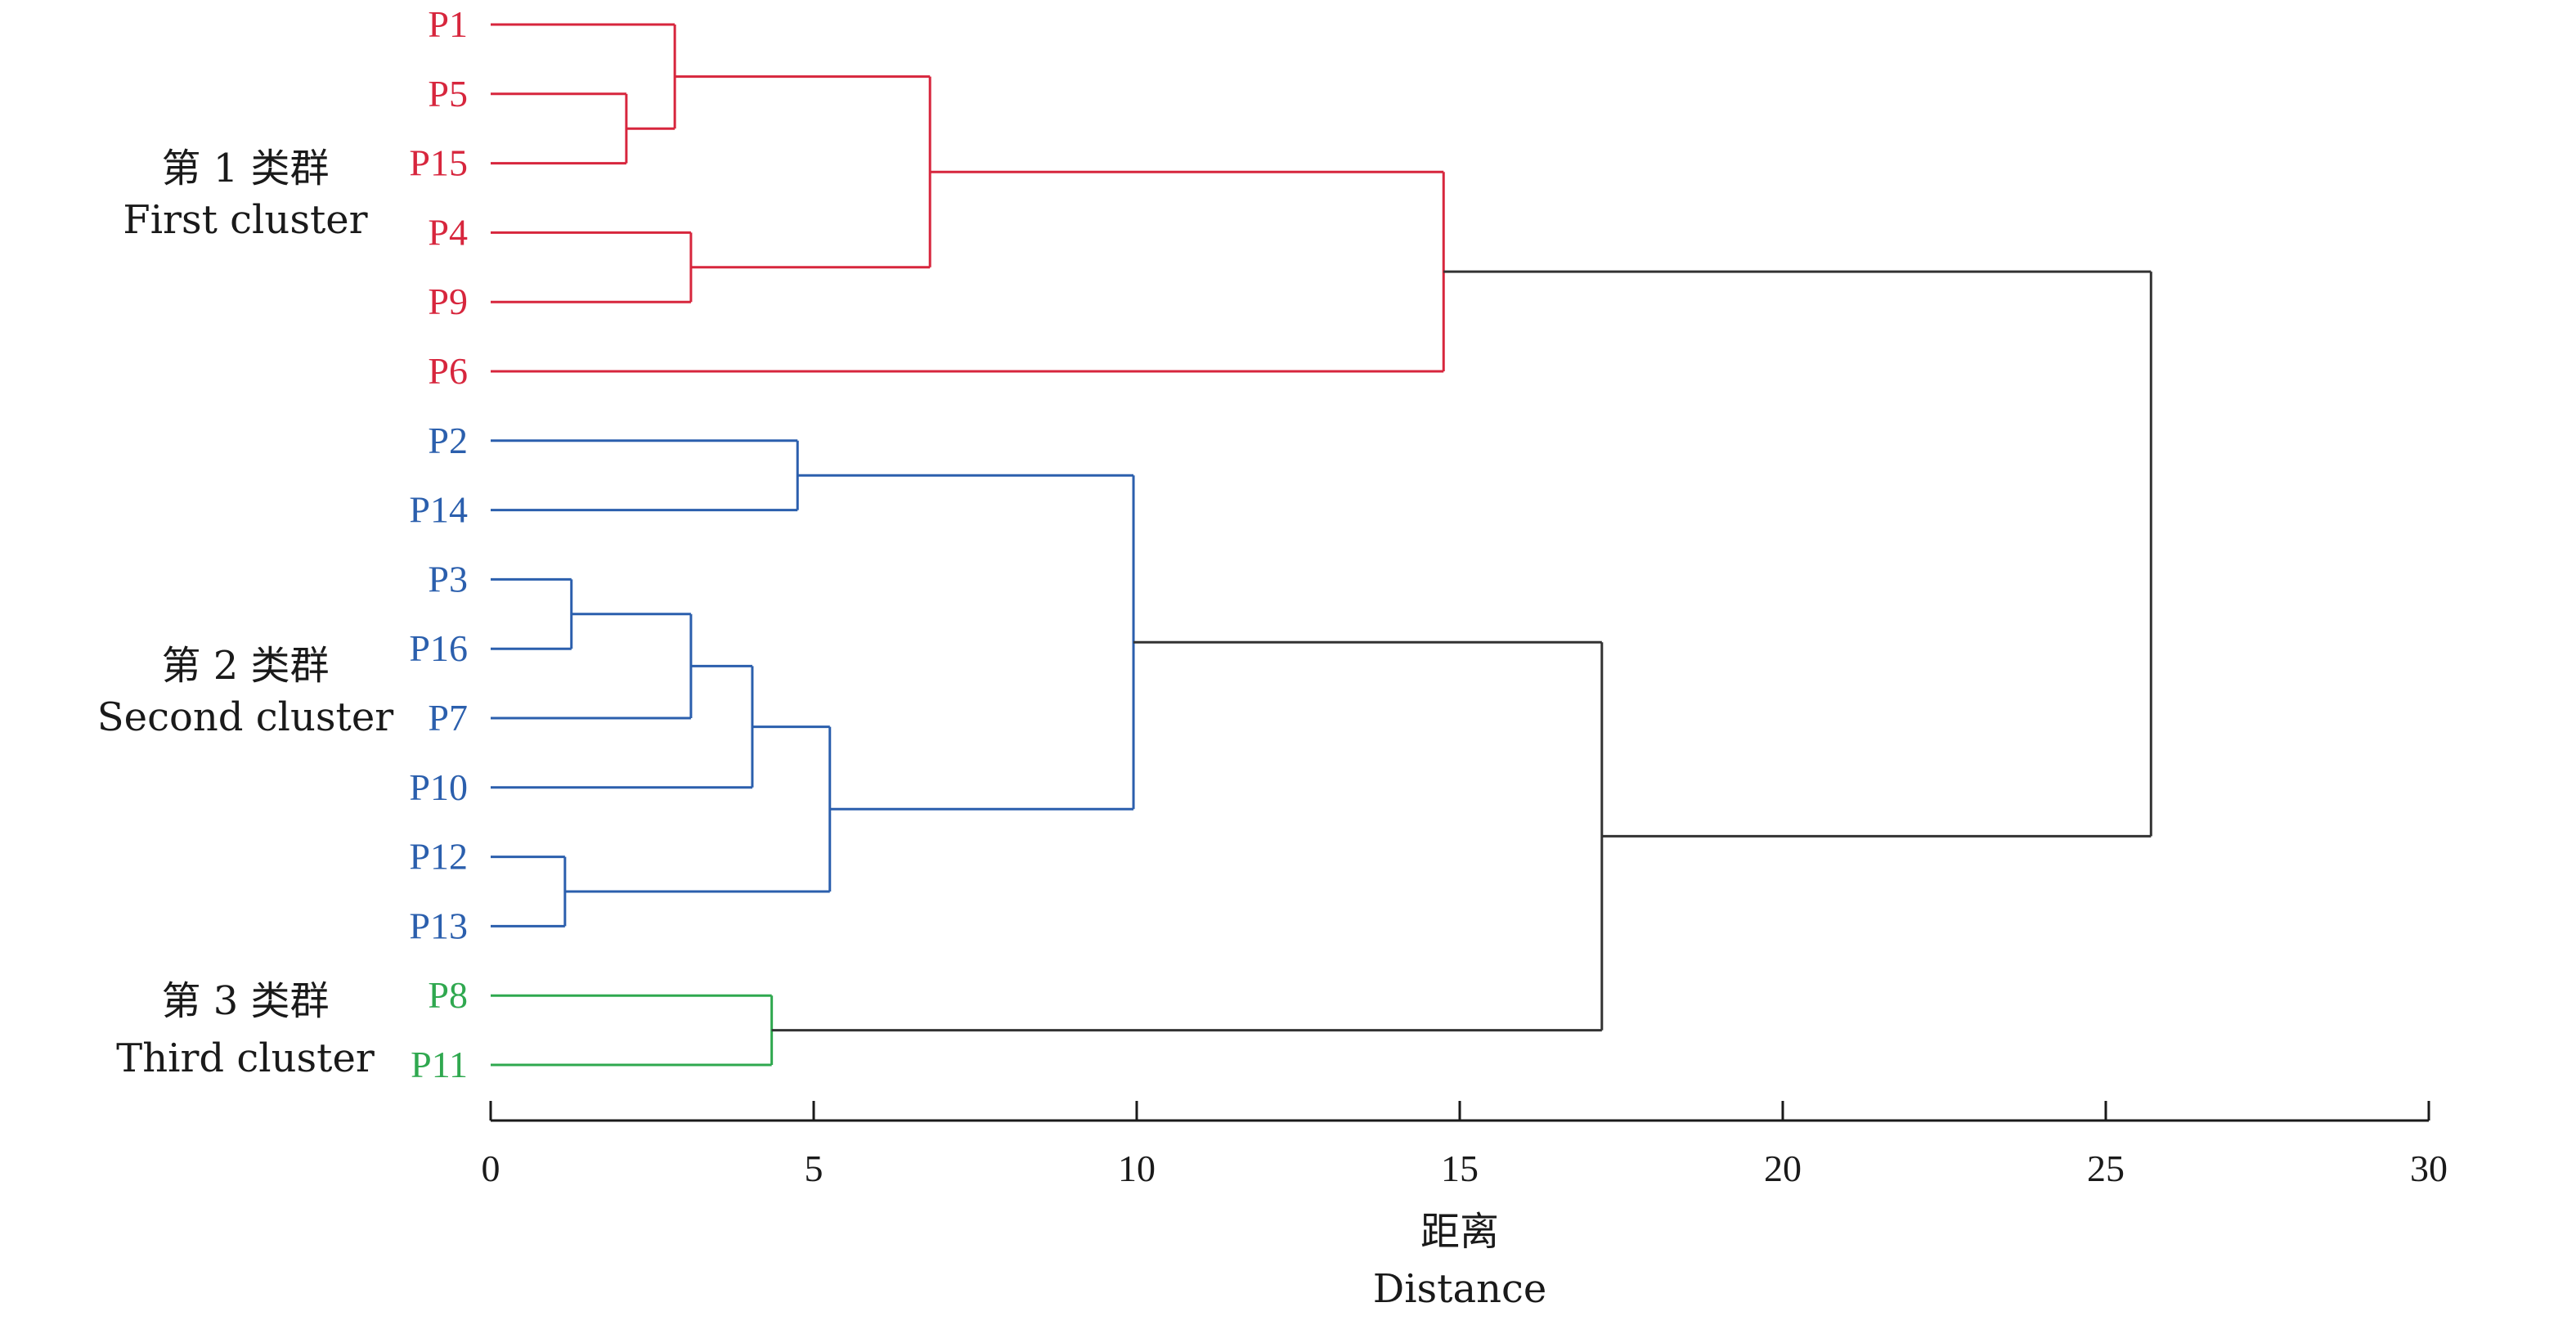 Image resolution: width=2576 pixels, height=1325 pixels. Describe the element at coordinates (245, 220) in the screenshot. I see `cluster-1-label-en: First cluster` at that location.